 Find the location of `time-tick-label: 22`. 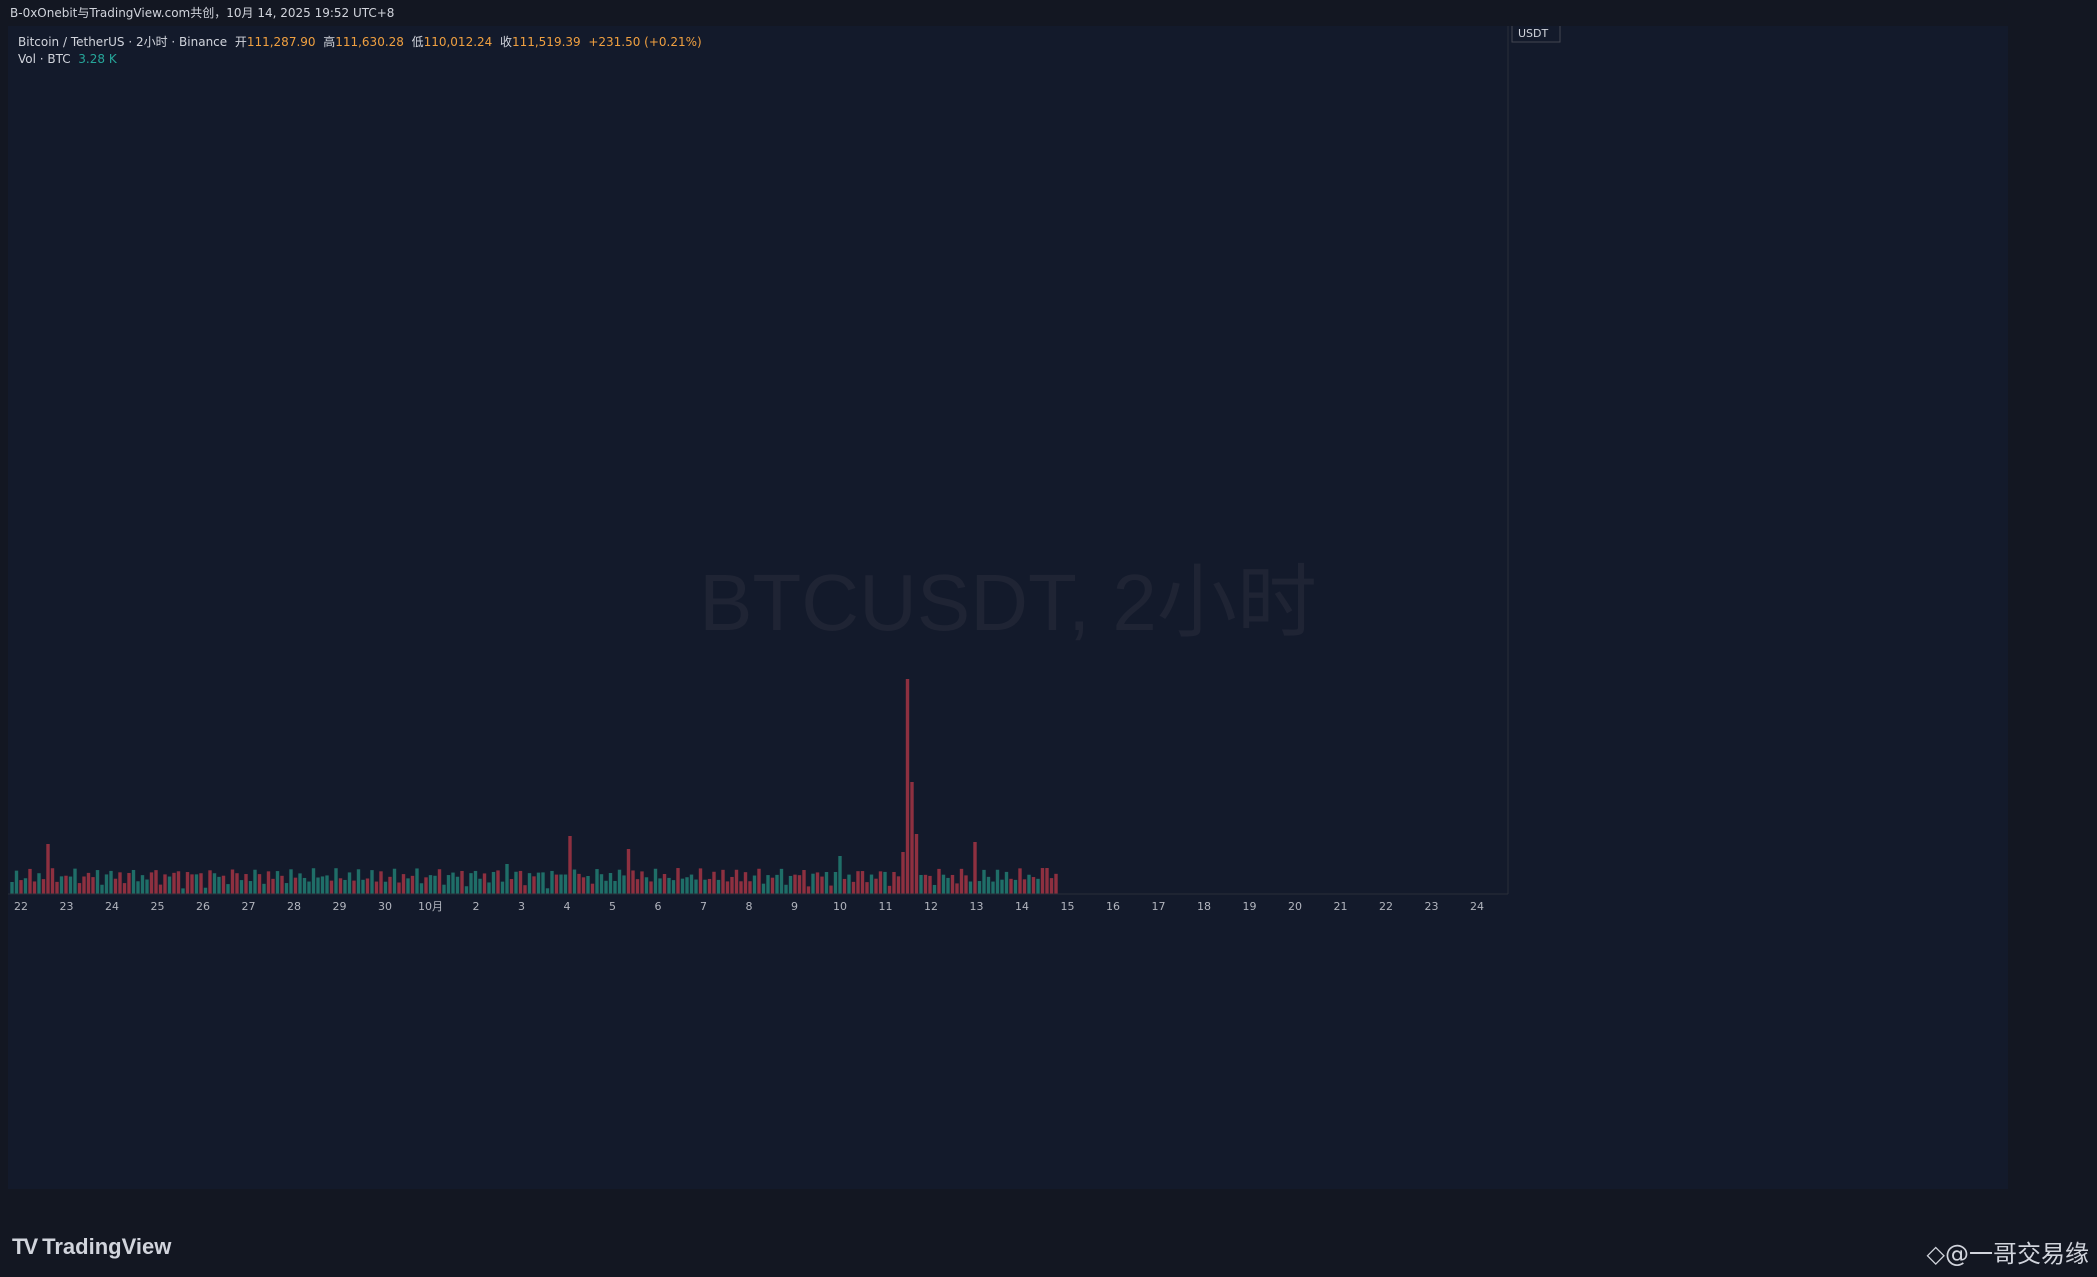

time-tick-label: 22 is located at coordinates (21, 906).